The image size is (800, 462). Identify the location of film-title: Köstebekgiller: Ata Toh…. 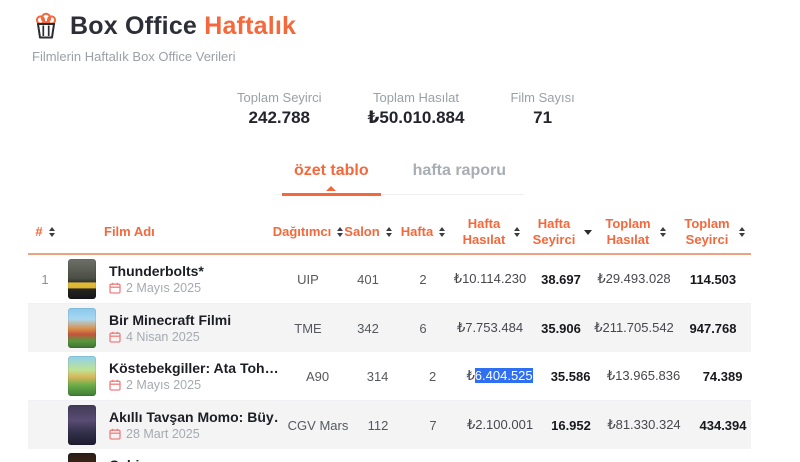
(194, 368).